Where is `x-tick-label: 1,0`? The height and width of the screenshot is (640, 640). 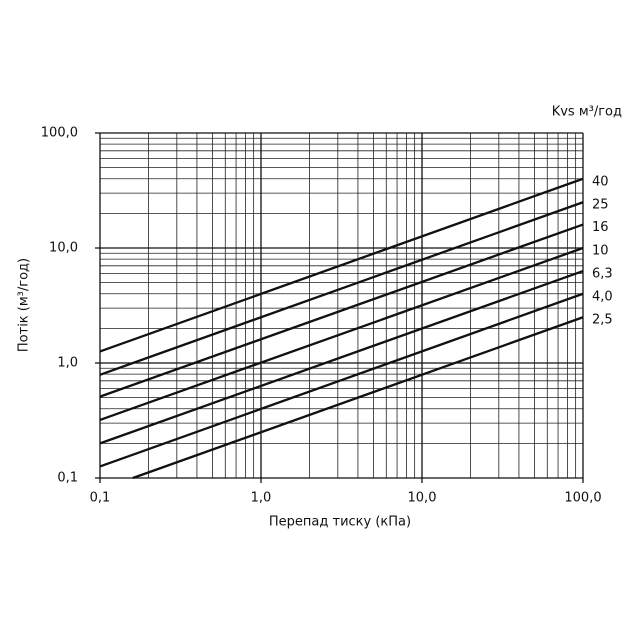 x-tick-label: 1,0 is located at coordinates (261, 498).